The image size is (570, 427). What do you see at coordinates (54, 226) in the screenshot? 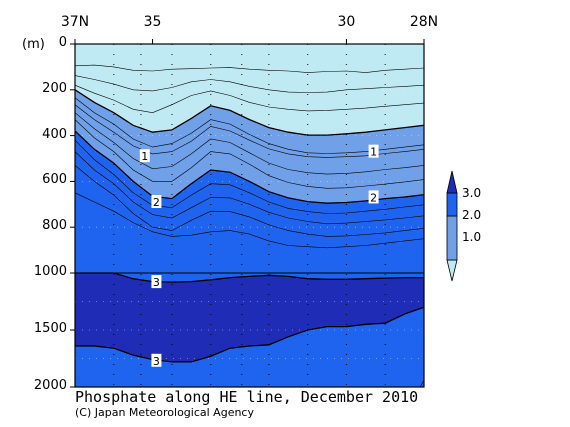
I see `depth-tick-label: 800` at bounding box center [54, 226].